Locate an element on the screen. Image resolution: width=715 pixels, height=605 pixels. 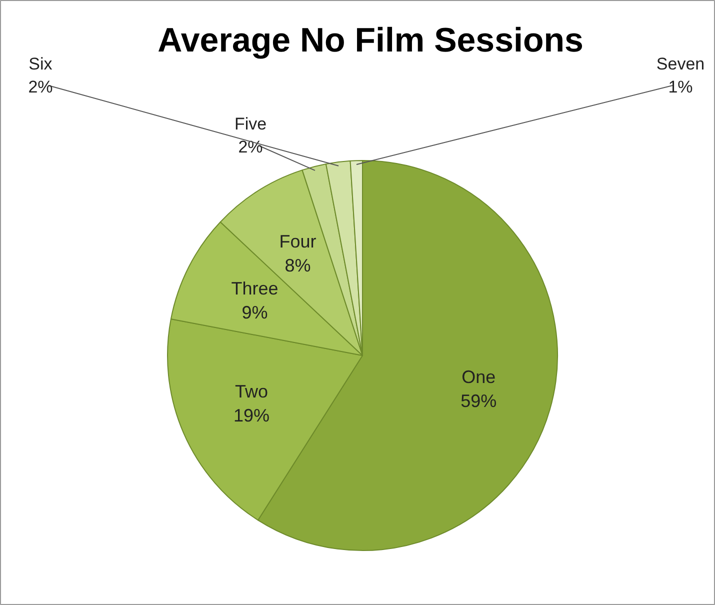
slice-label: Three is located at coordinates (254, 288).